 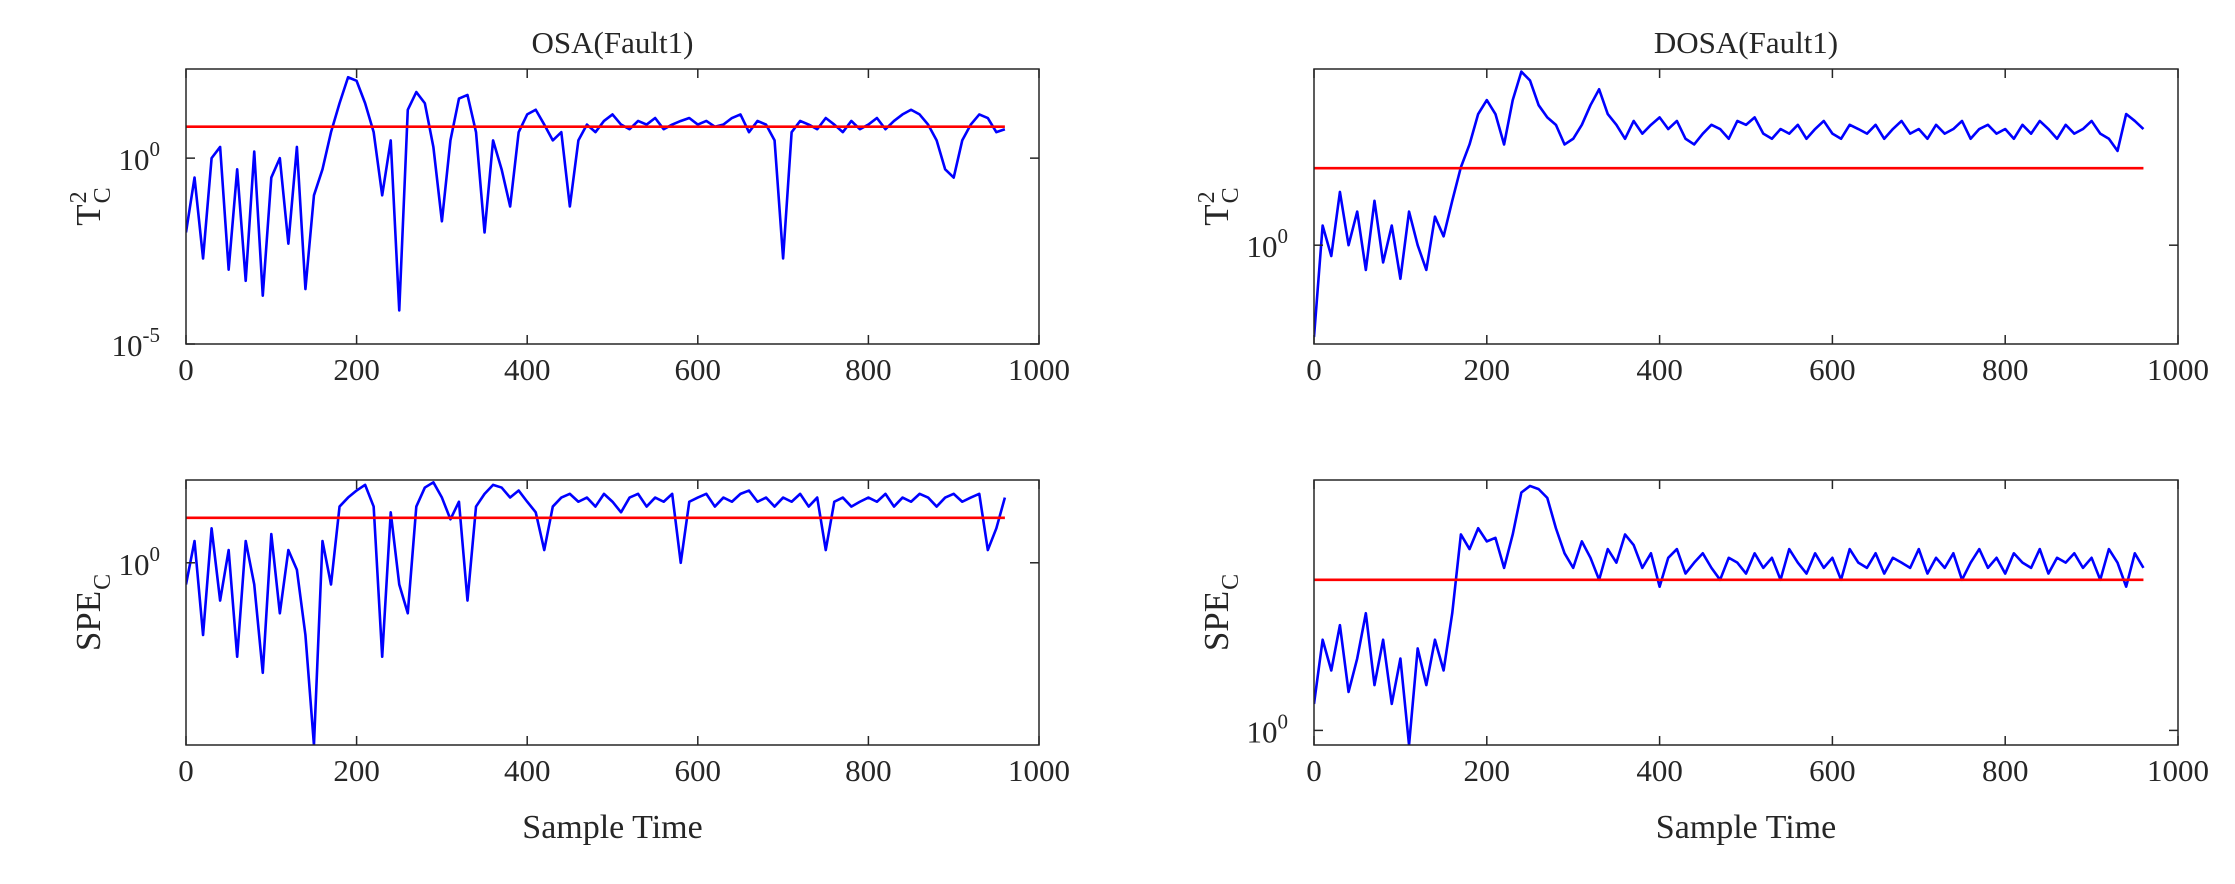 I want to click on y-tick-label: 10⁻⁵, so click(x=136, y=343).